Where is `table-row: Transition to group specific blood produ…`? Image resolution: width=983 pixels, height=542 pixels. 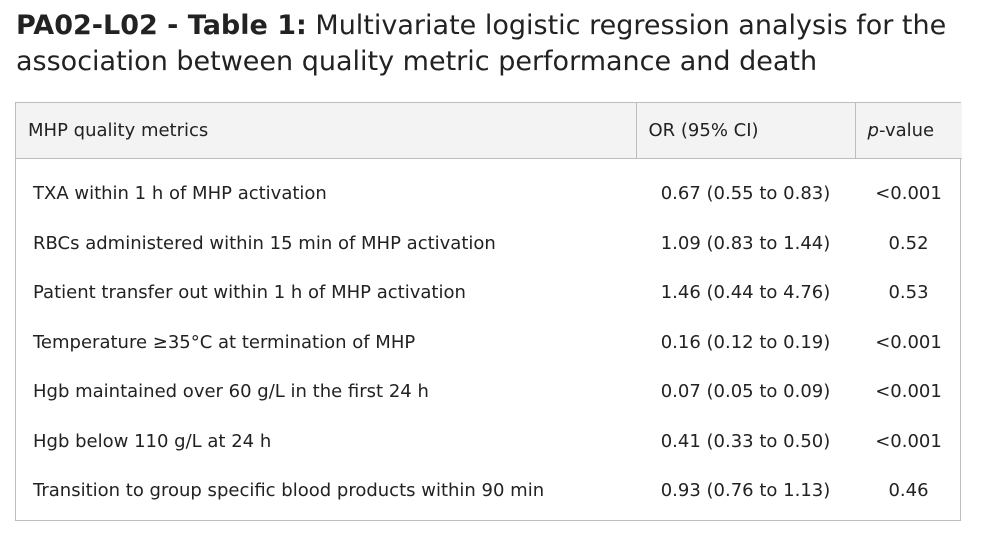 table-row: Transition to group specific blood produ… is located at coordinates (489, 491).